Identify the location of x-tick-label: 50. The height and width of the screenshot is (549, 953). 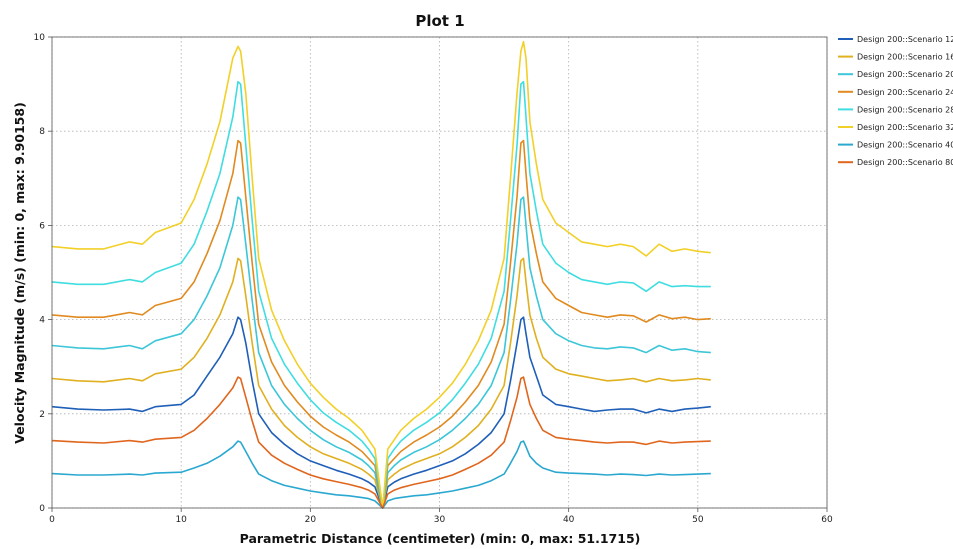
(698, 520).